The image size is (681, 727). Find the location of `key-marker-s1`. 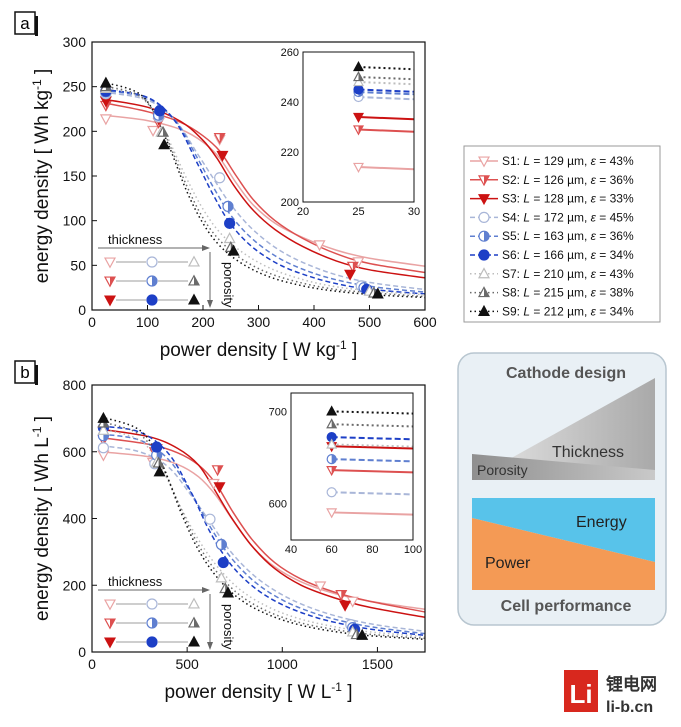

key-marker-s1 is located at coordinates (110, 605).